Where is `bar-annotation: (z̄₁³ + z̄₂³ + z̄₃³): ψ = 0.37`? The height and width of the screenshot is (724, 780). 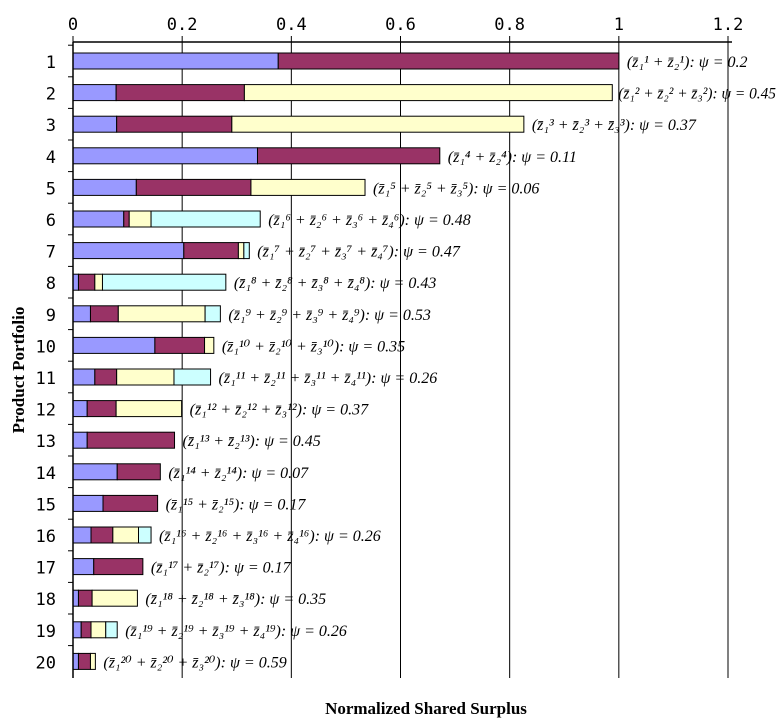
bar-annotation: (z̄₁³ + z̄₂³ + z̄₃³): ψ = 0.37 is located at coordinates (614, 125).